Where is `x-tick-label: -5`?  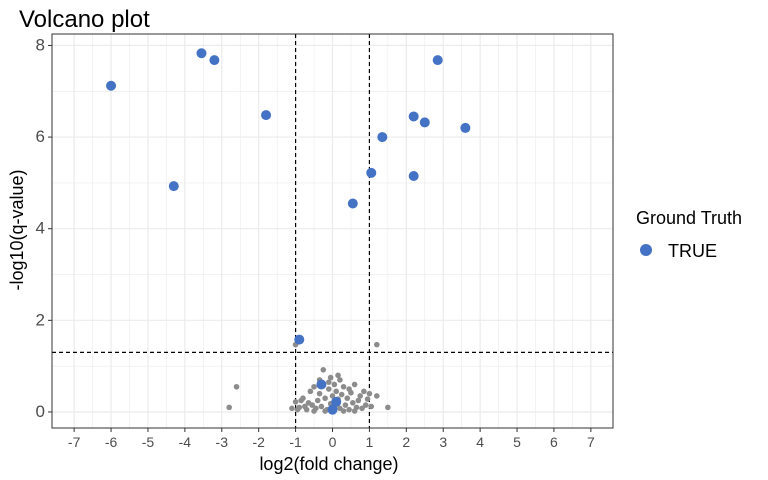
x-tick-label: -5 is located at coordinates (148, 442).